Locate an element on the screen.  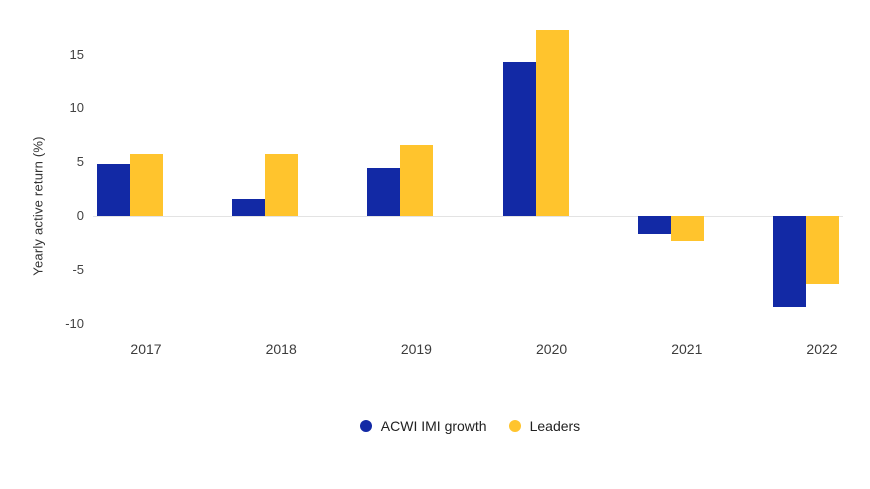
legend: ACWI IMI growth Leaders is located at coordinates (470, 426).